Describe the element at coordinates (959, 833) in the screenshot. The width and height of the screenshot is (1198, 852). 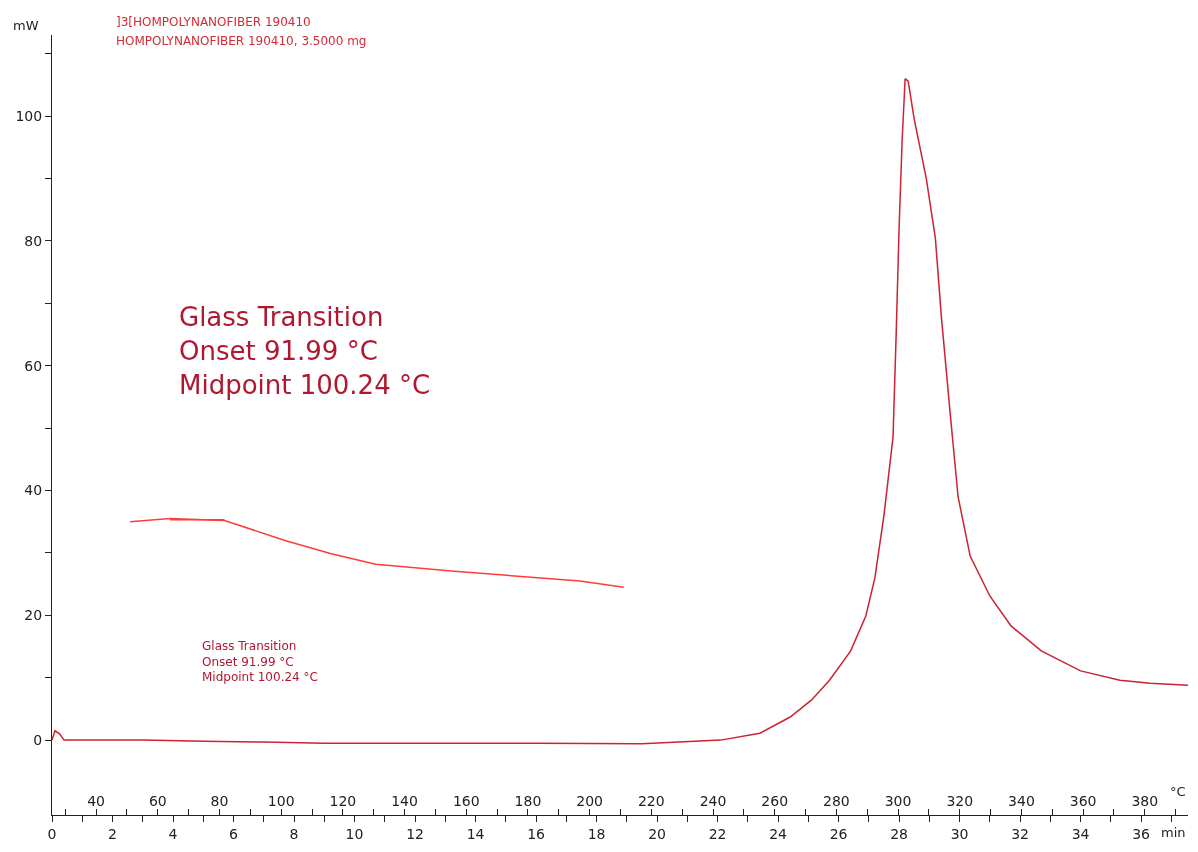
I see `x-tick-label: 30` at that location.